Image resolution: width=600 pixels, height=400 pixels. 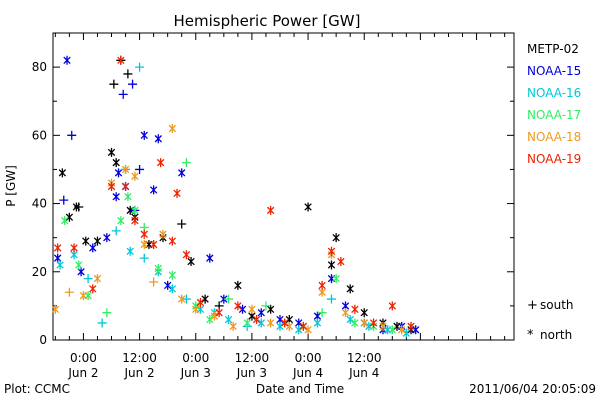 What do you see at coordinates (39, 67) in the screenshot?
I see `y-tick-label: 80` at bounding box center [39, 67].